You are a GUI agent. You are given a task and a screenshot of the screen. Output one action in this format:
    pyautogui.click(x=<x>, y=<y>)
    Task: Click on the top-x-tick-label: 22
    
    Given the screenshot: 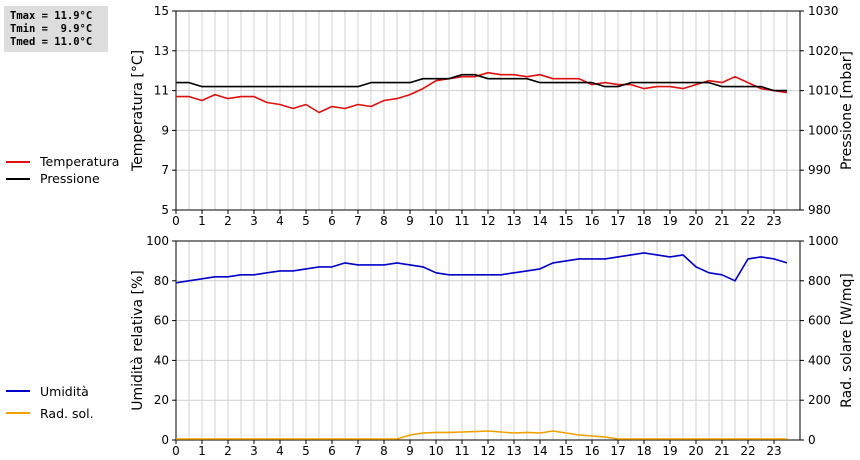 What is the action you would take?
    pyautogui.click(x=747, y=221)
    